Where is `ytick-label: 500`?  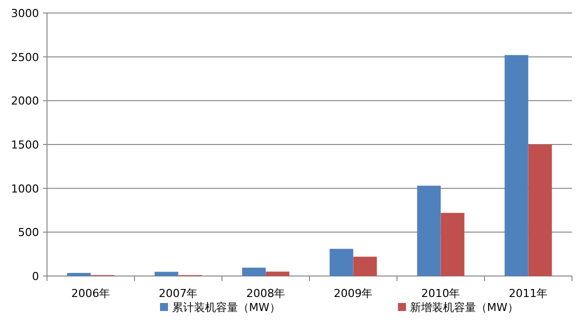
ytick-label: 500 is located at coordinates (28, 233).